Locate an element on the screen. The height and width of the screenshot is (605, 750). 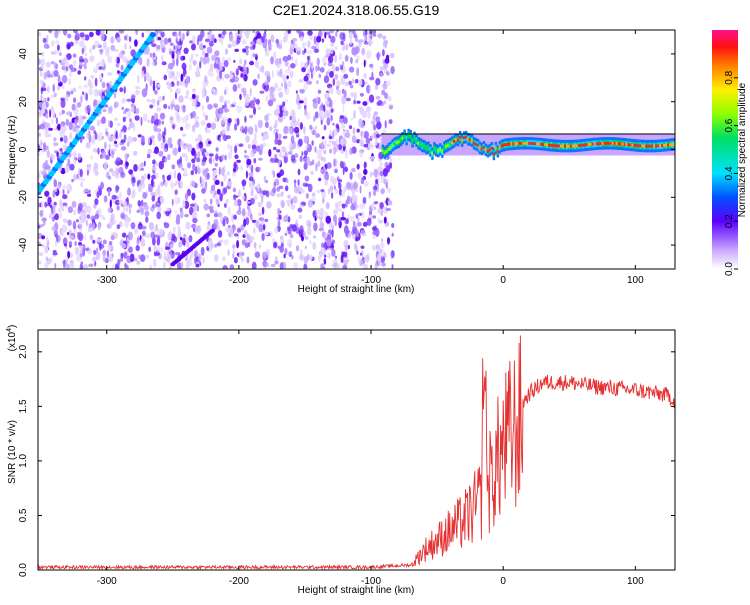
spectrogram-ramp is located at coordinates (126, 149).